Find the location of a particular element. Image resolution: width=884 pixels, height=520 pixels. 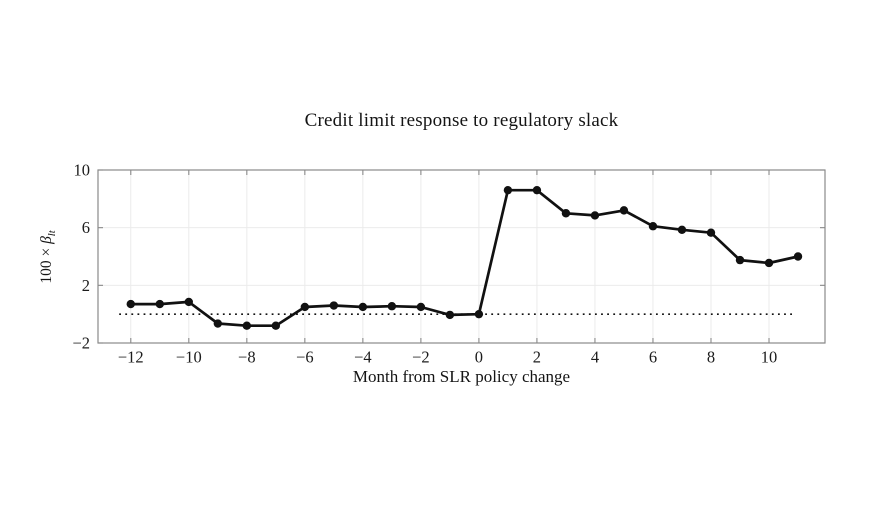

y-tick-label: 6 is located at coordinates (86, 227).